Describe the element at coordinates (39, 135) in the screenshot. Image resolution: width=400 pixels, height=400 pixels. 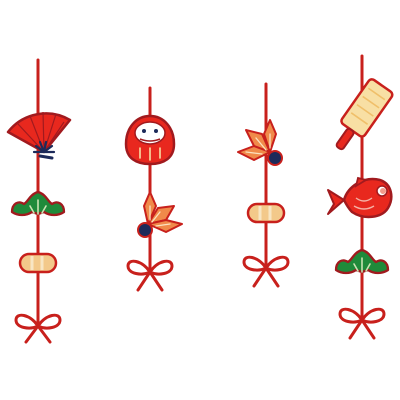
I see `folding-fan-icon` at that location.